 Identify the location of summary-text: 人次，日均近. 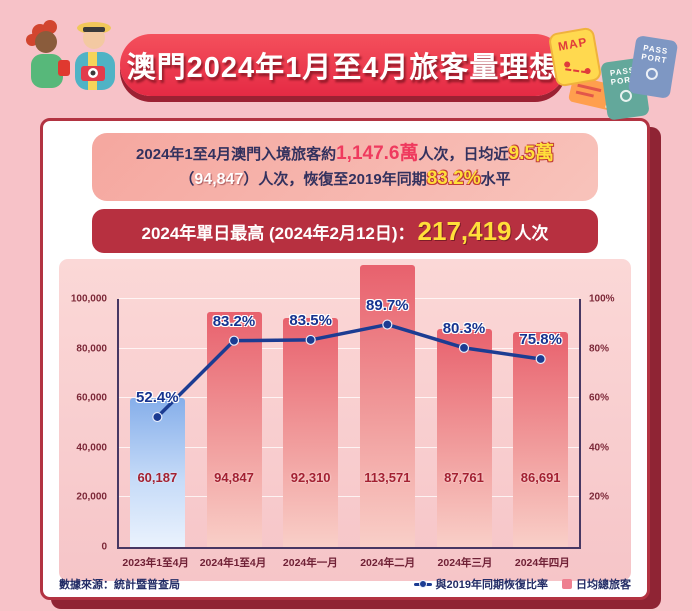
(463, 154).